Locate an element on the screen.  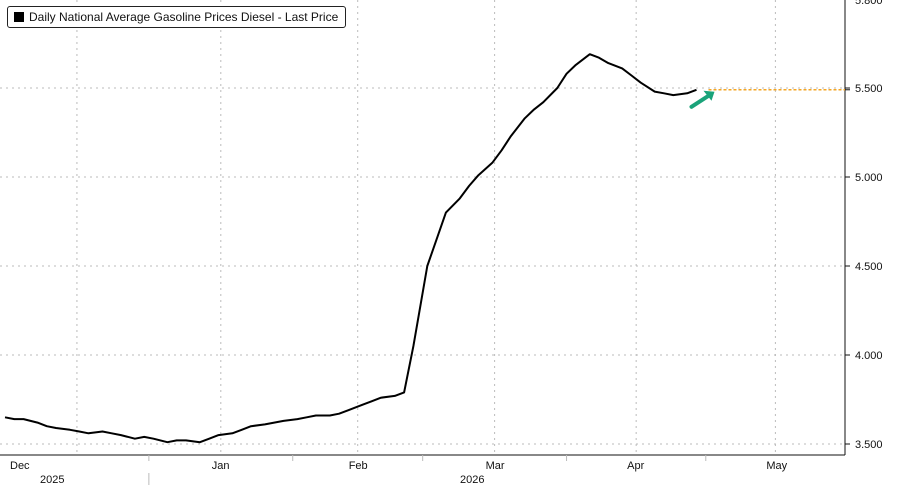
arrow-head is located at coordinates (709, 95).